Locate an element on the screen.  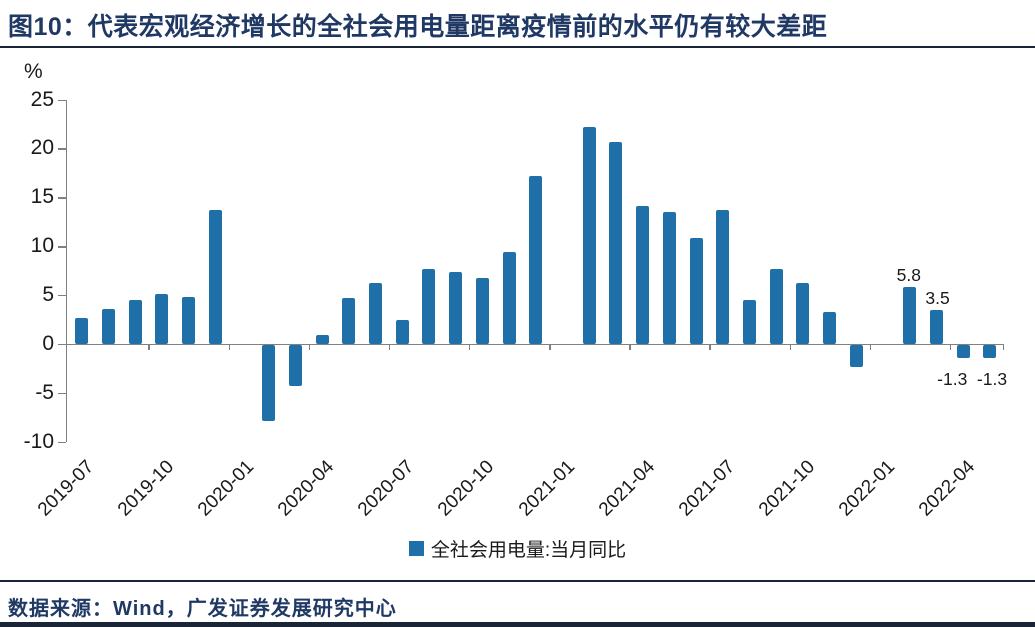
y-tick-label: 0 is located at coordinates (48, 343).